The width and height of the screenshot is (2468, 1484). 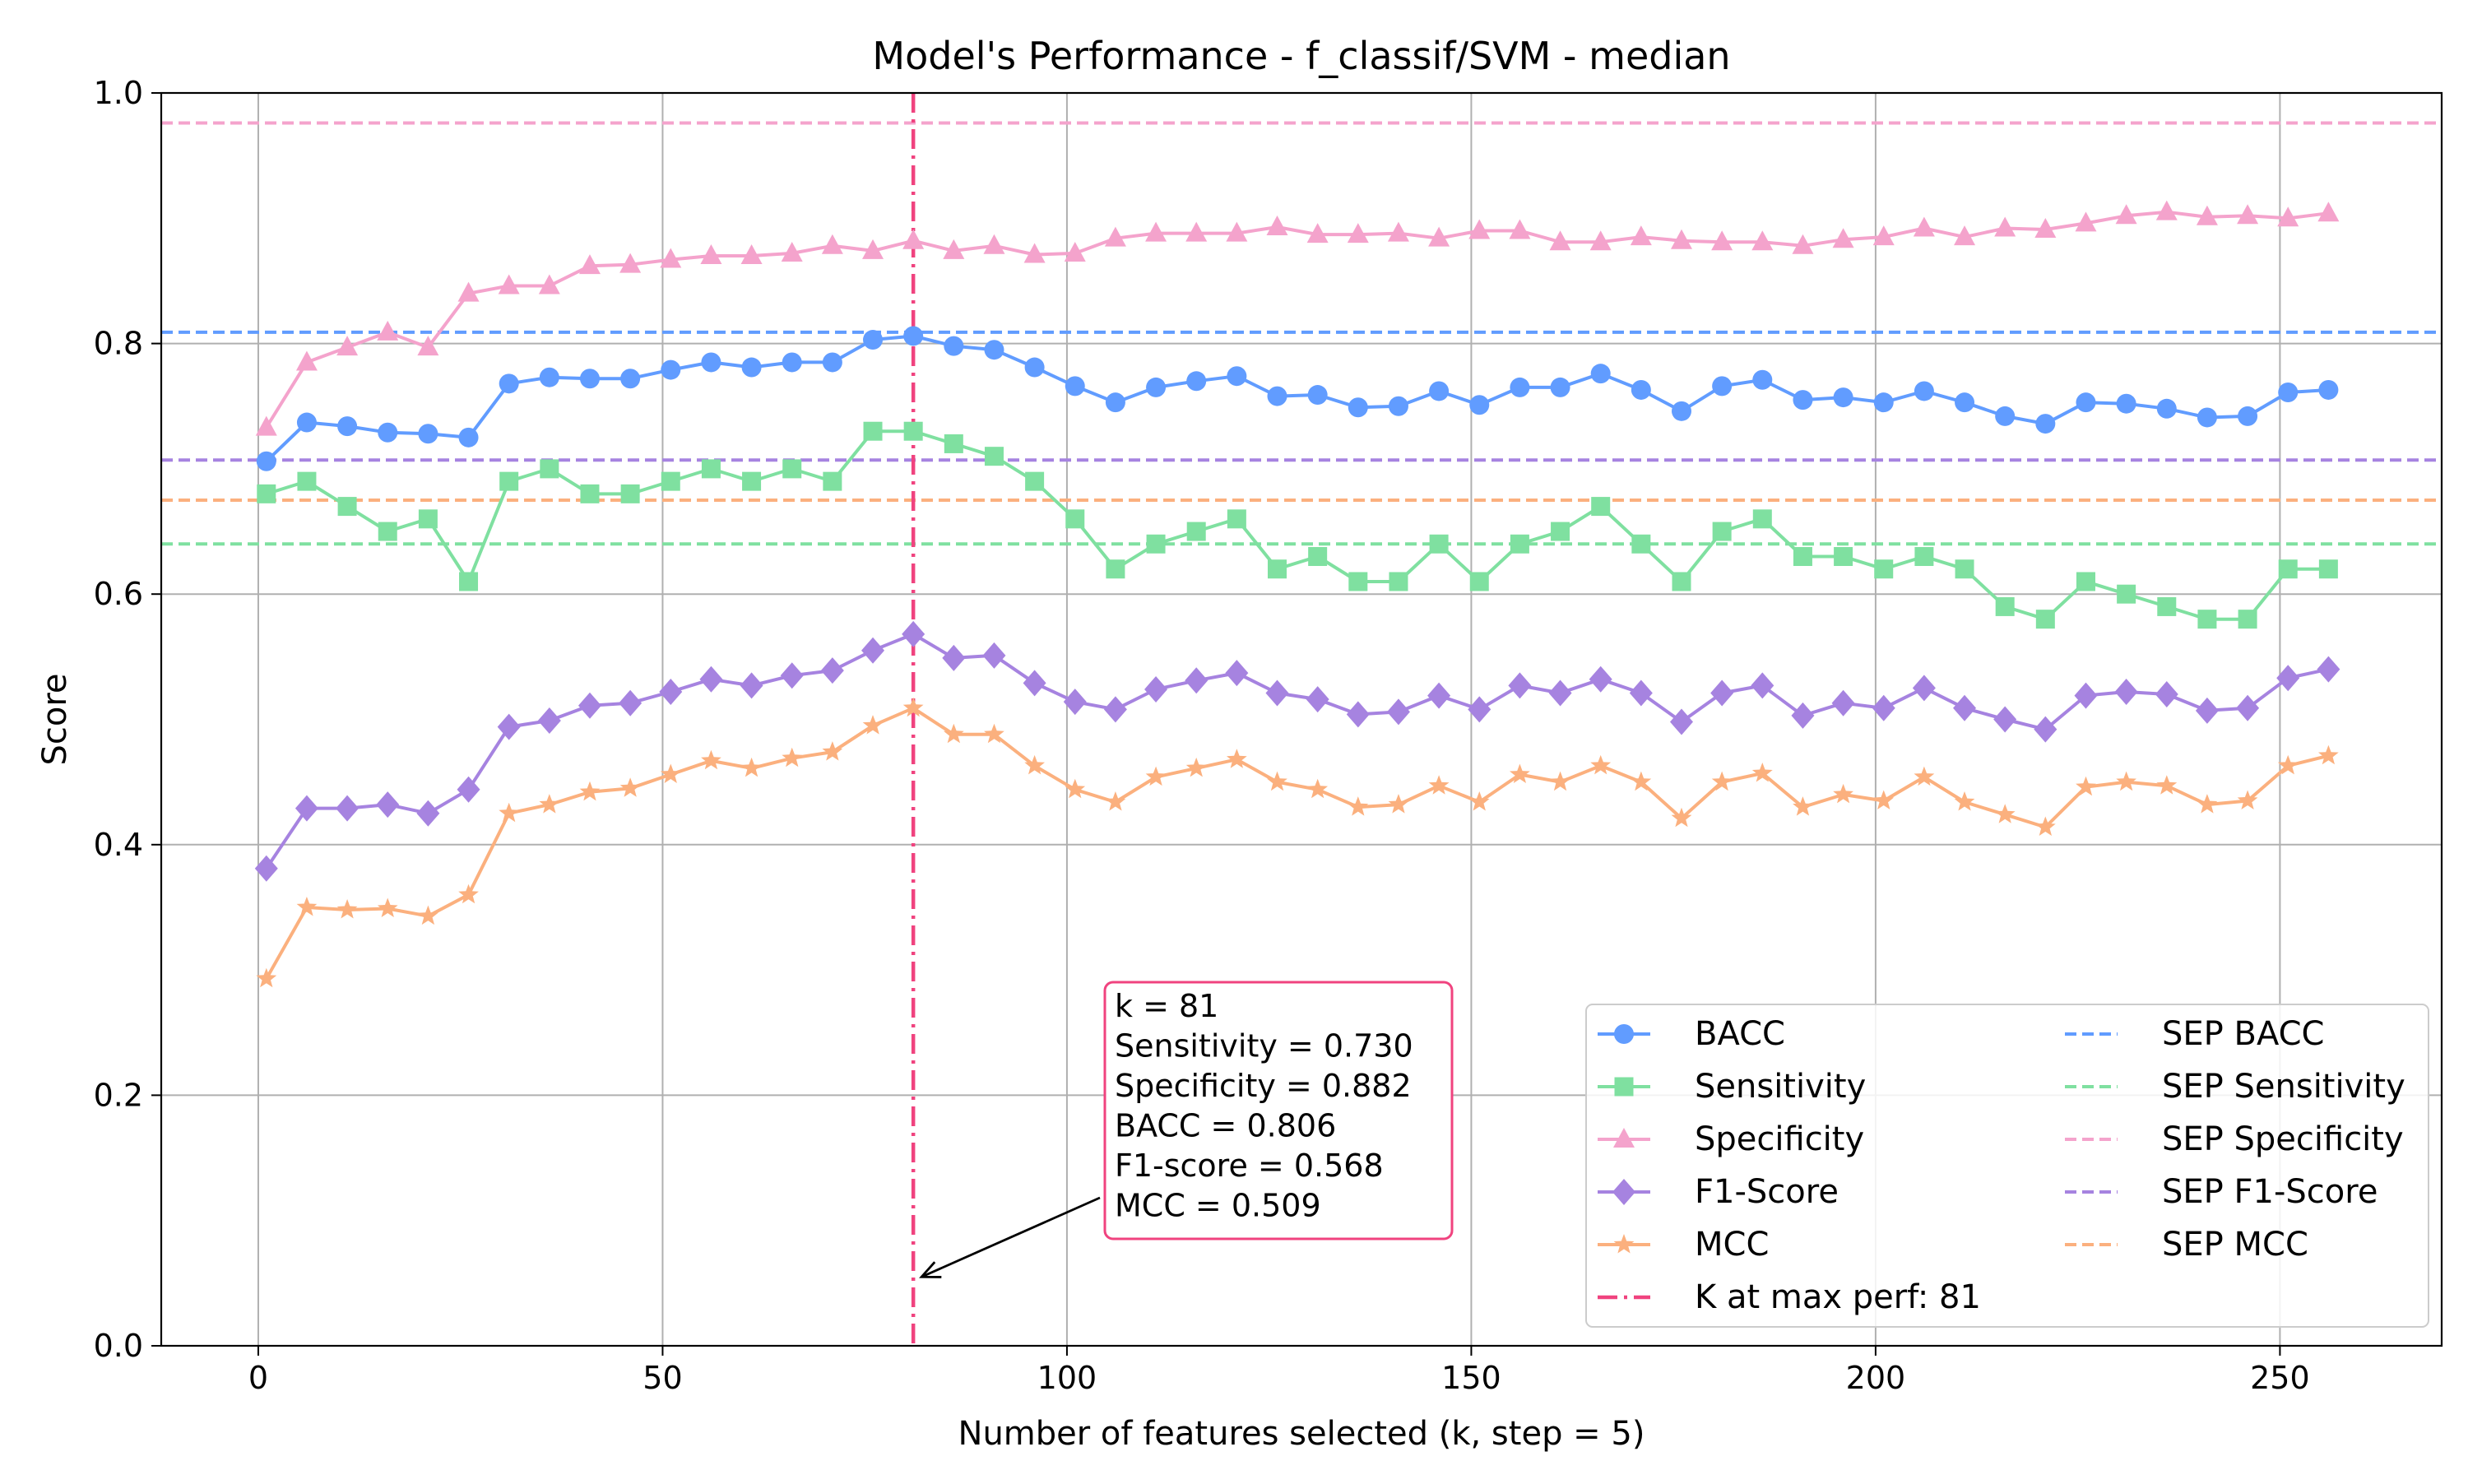 I want to click on series-line-specificity, so click(x=1297, y=319).